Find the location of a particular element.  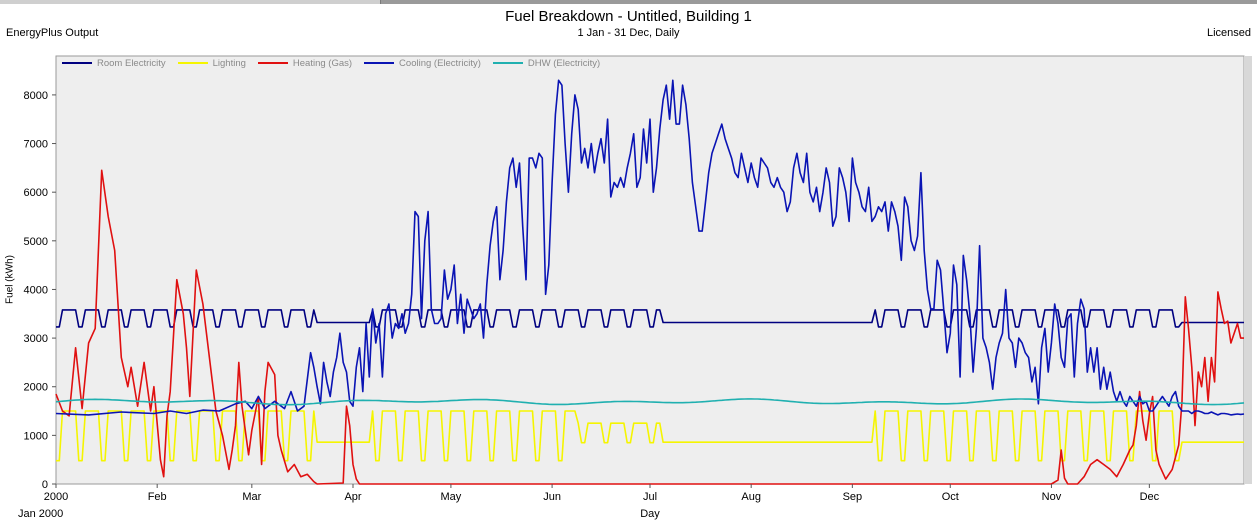

x-tick-label: Aug is located at coordinates (751, 497).